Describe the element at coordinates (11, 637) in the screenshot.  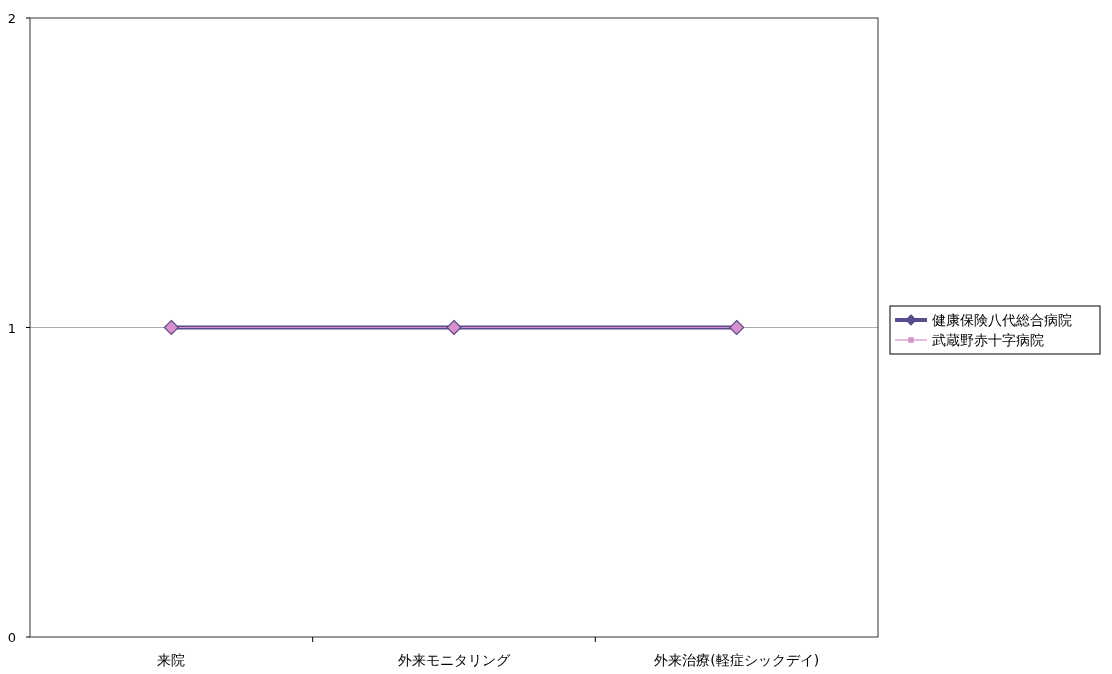
I see `y-tick-label: 0` at that location.